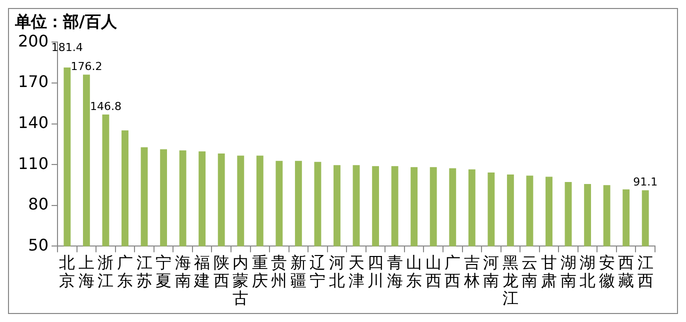  Describe the element at coordinates (33, 122) in the screenshot. I see `y-tick-label: 140` at that location.